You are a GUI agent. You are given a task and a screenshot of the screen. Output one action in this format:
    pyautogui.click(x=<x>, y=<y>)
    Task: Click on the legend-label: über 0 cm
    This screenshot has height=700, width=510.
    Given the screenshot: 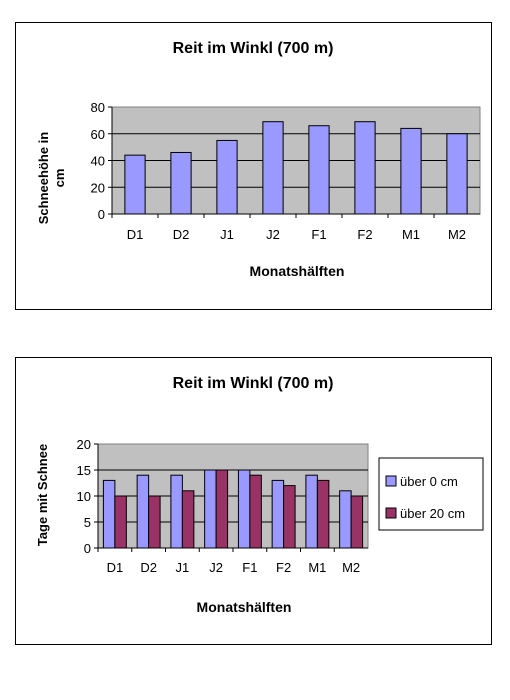 What is the action you would take?
    pyautogui.click(x=429, y=481)
    